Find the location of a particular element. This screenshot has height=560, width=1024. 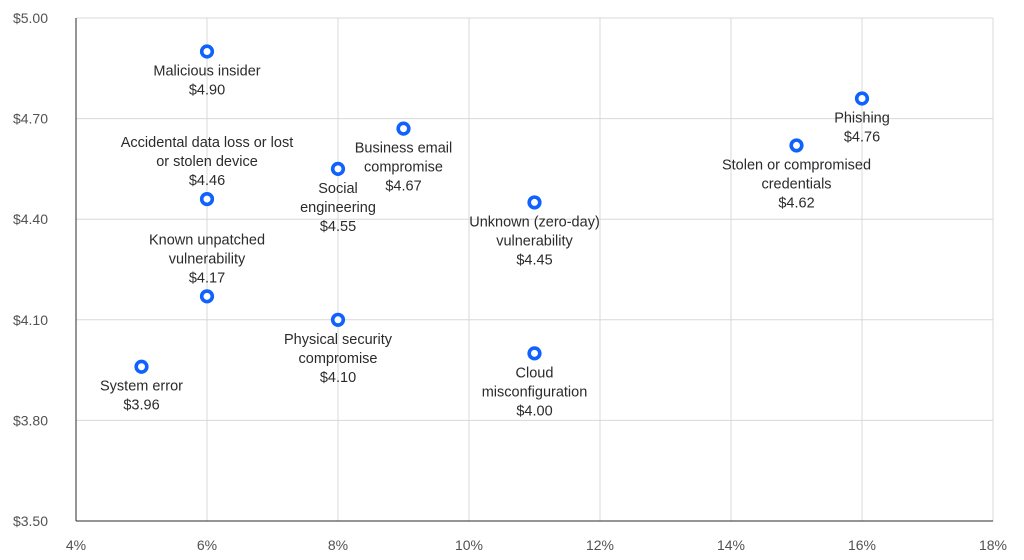

y-tick-label: $4.70 is located at coordinates (30, 119).